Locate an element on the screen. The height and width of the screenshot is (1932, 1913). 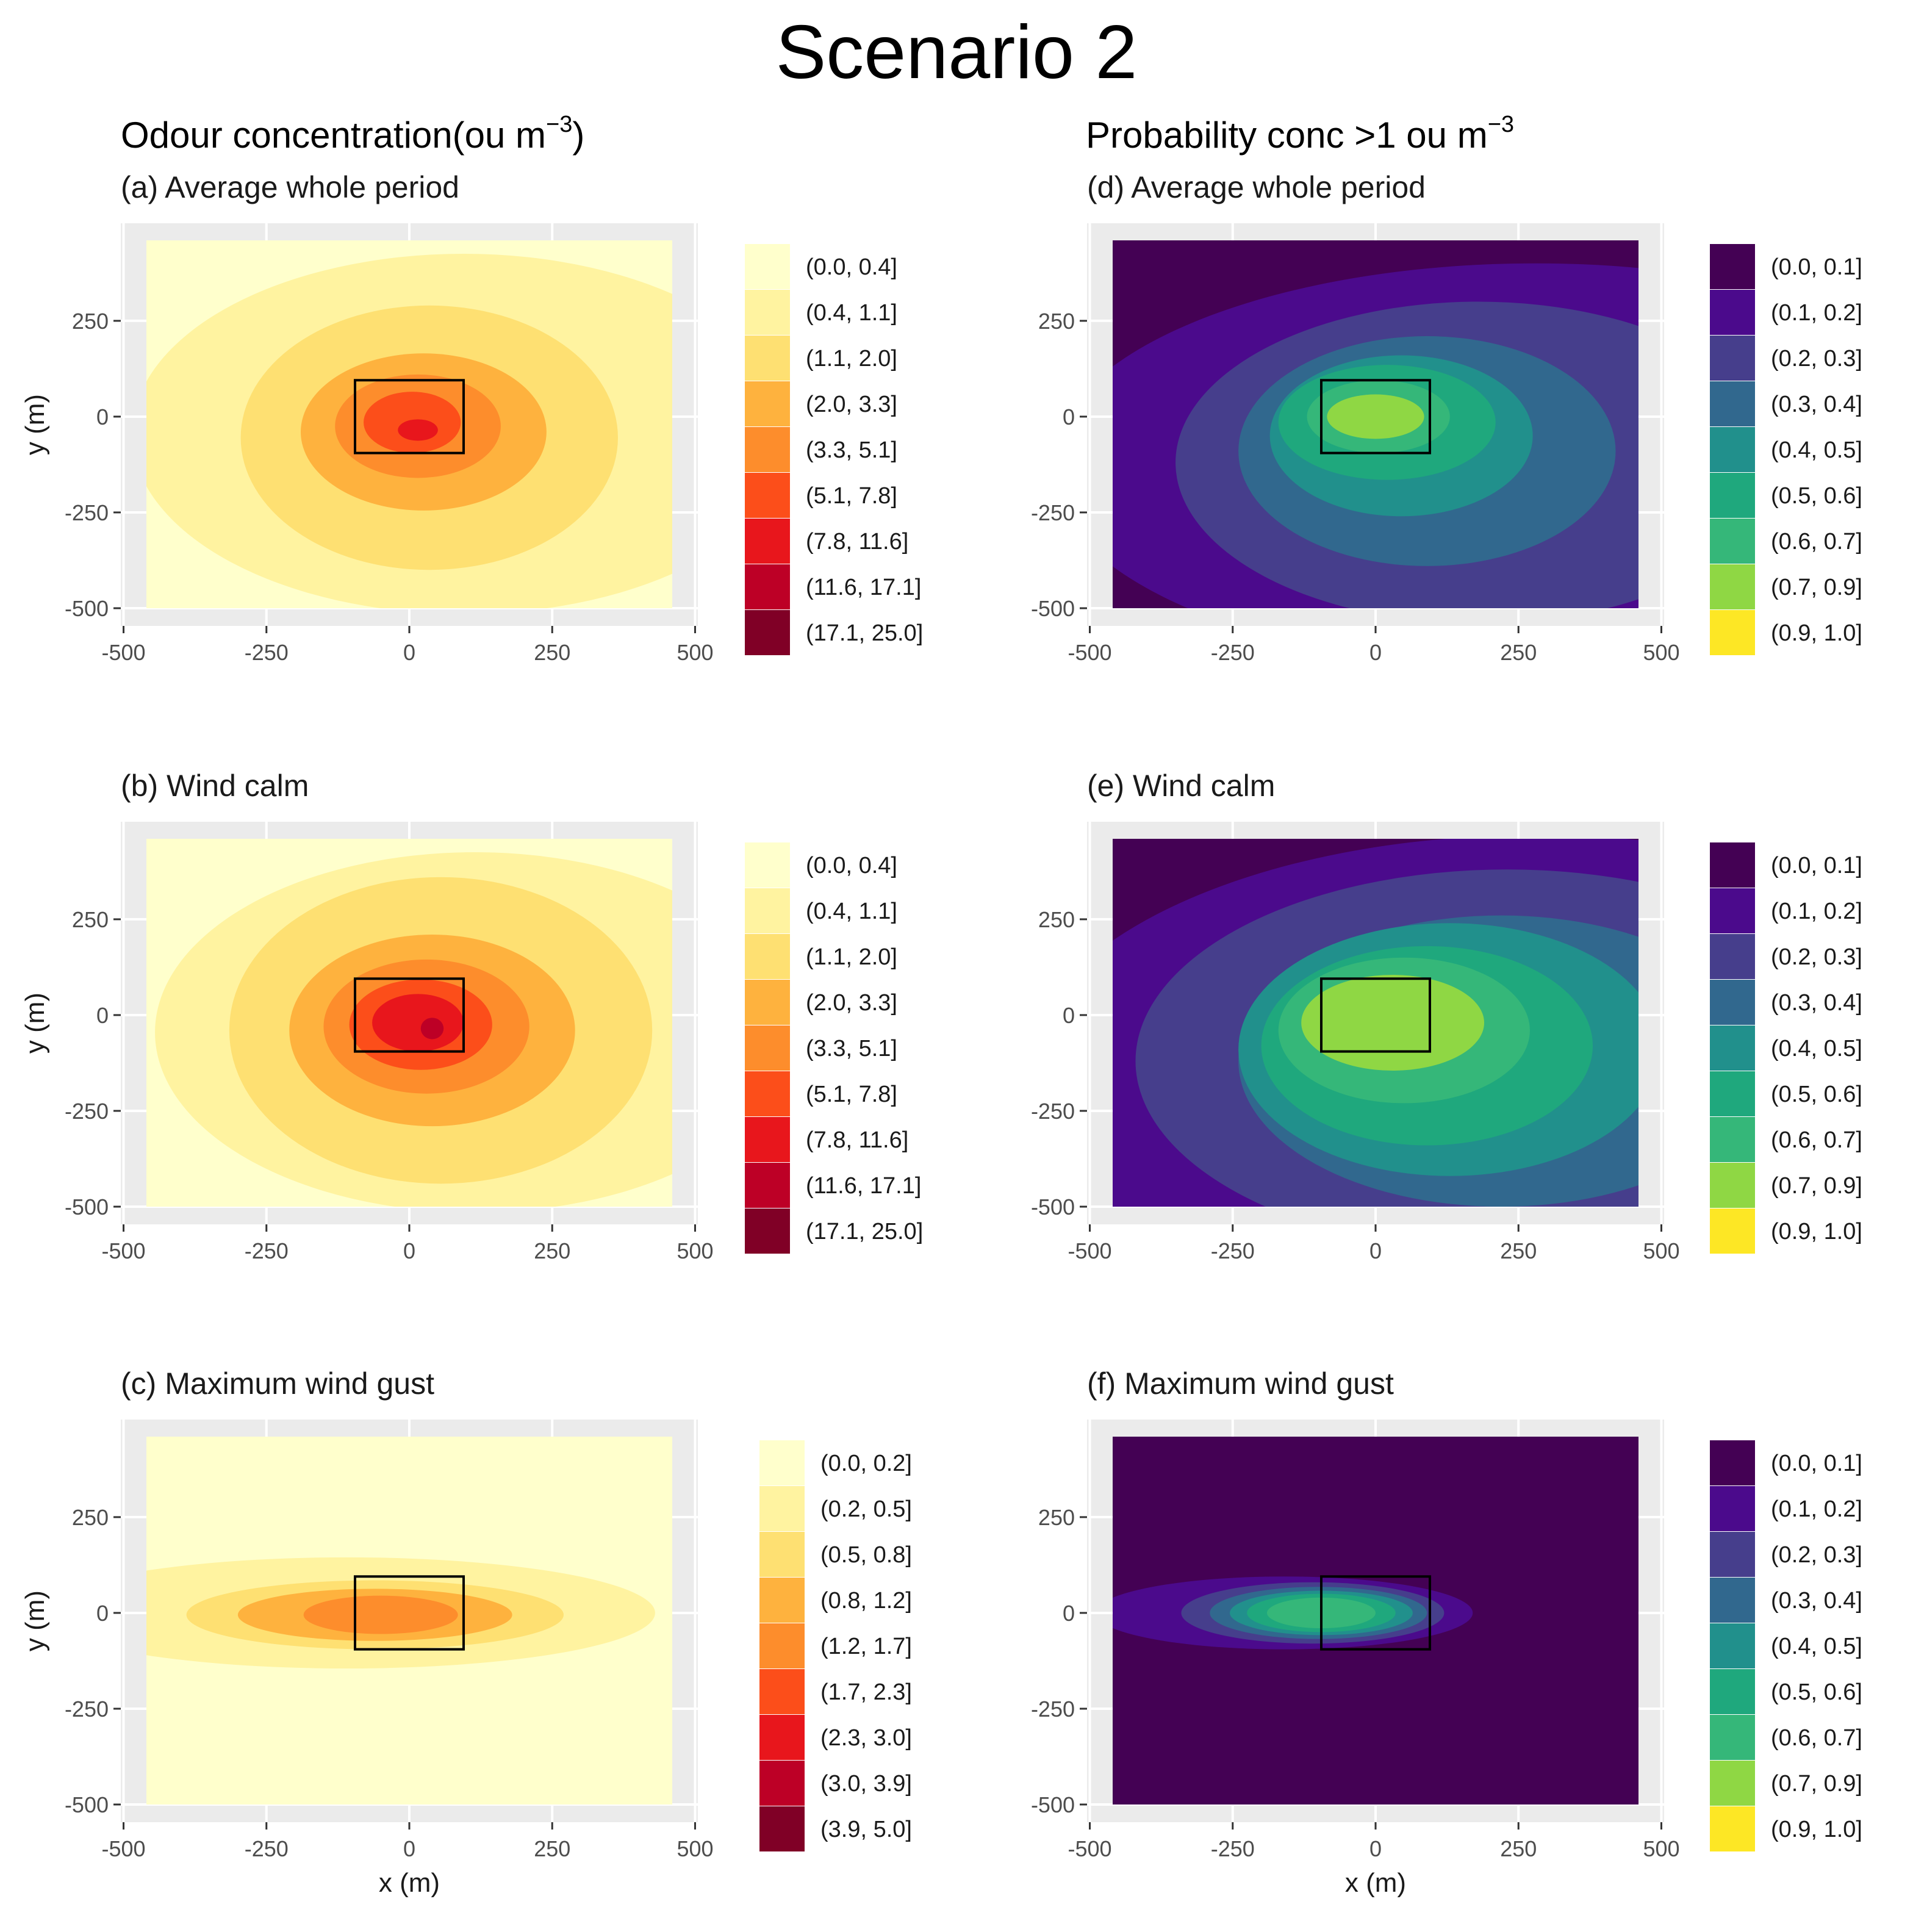
legend-label: (3.9, 5.0] is located at coordinates (866, 1830).